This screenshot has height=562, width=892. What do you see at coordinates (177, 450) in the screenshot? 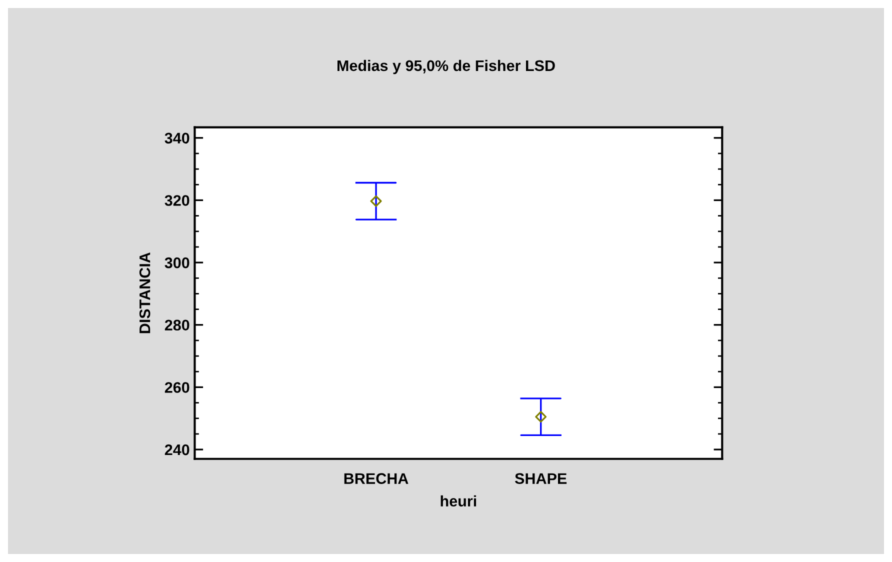
I see `y-tick-label: 240` at bounding box center [177, 450].